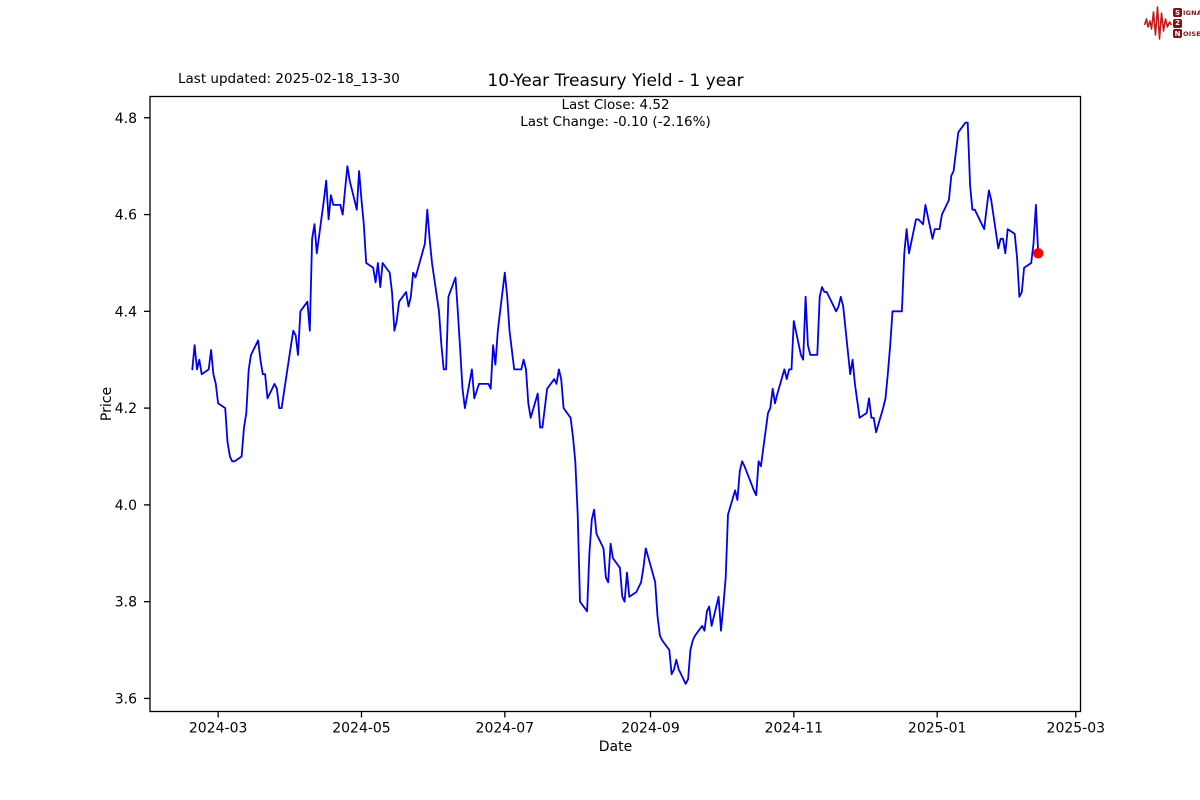  What do you see at coordinates (126, 506) in the screenshot?
I see `y-tick-label: 4.0` at bounding box center [126, 506].